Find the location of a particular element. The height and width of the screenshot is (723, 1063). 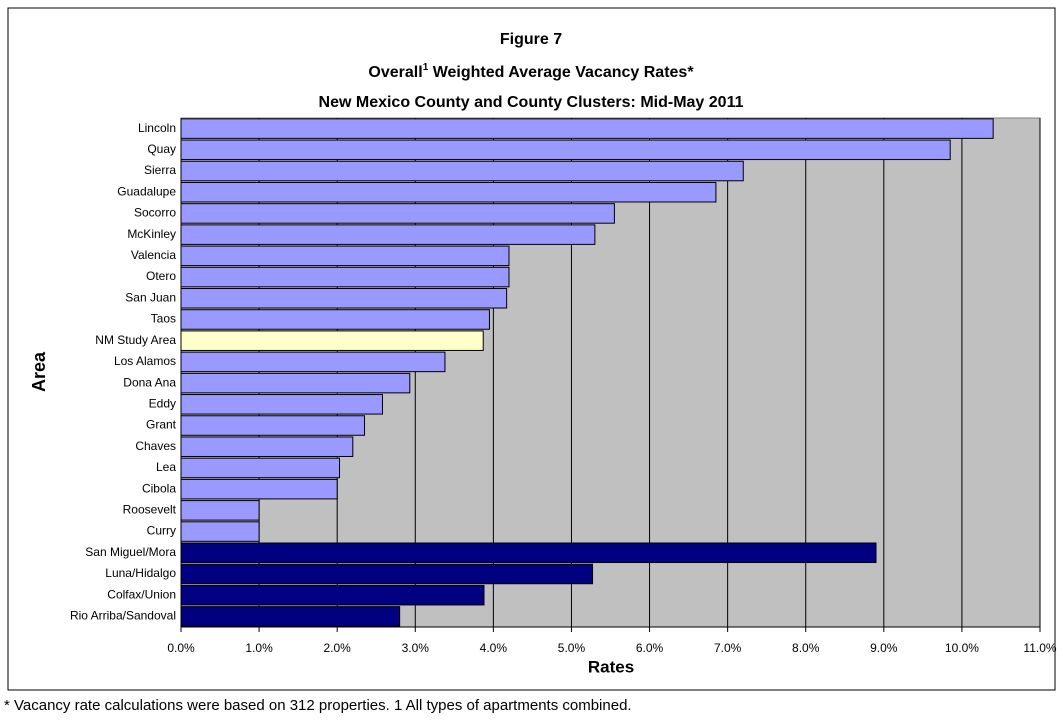

y-tick-label: Socorro is located at coordinates (155, 213).